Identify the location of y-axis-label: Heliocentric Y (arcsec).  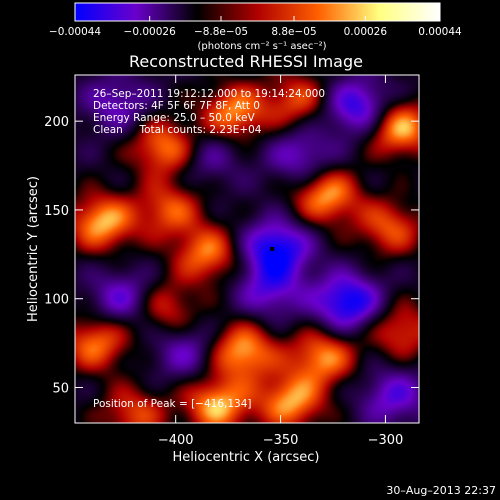
(33, 249).